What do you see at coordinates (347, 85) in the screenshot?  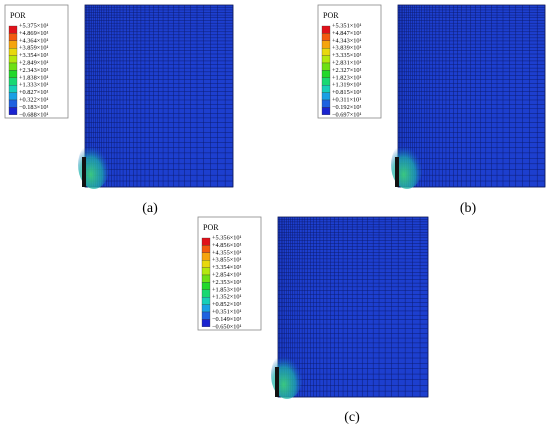 I see `legend-label: +1.319×10¹` at bounding box center [347, 85].